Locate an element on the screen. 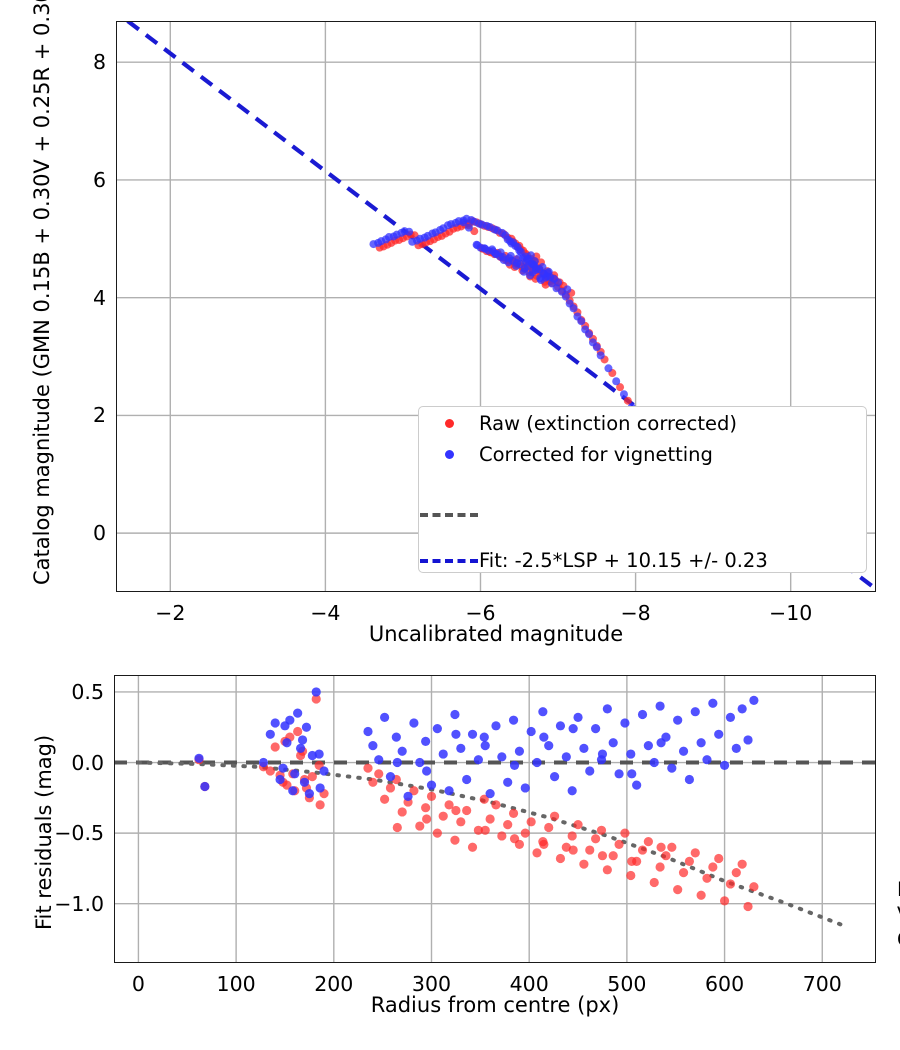 This screenshot has height=1050, width=900. upper-ytick-label: 0 is located at coordinates (99, 533).